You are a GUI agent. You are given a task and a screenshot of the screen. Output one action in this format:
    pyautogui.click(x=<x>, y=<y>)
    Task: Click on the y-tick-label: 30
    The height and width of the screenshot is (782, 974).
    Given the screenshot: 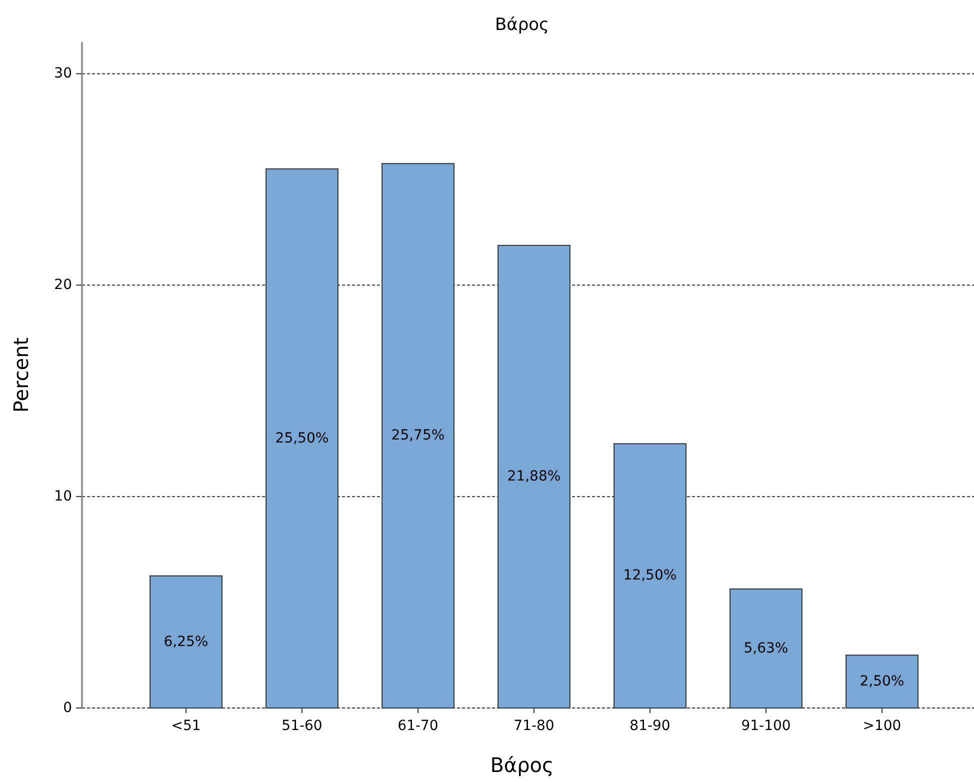 What is the action you would take?
    pyautogui.click(x=63, y=74)
    